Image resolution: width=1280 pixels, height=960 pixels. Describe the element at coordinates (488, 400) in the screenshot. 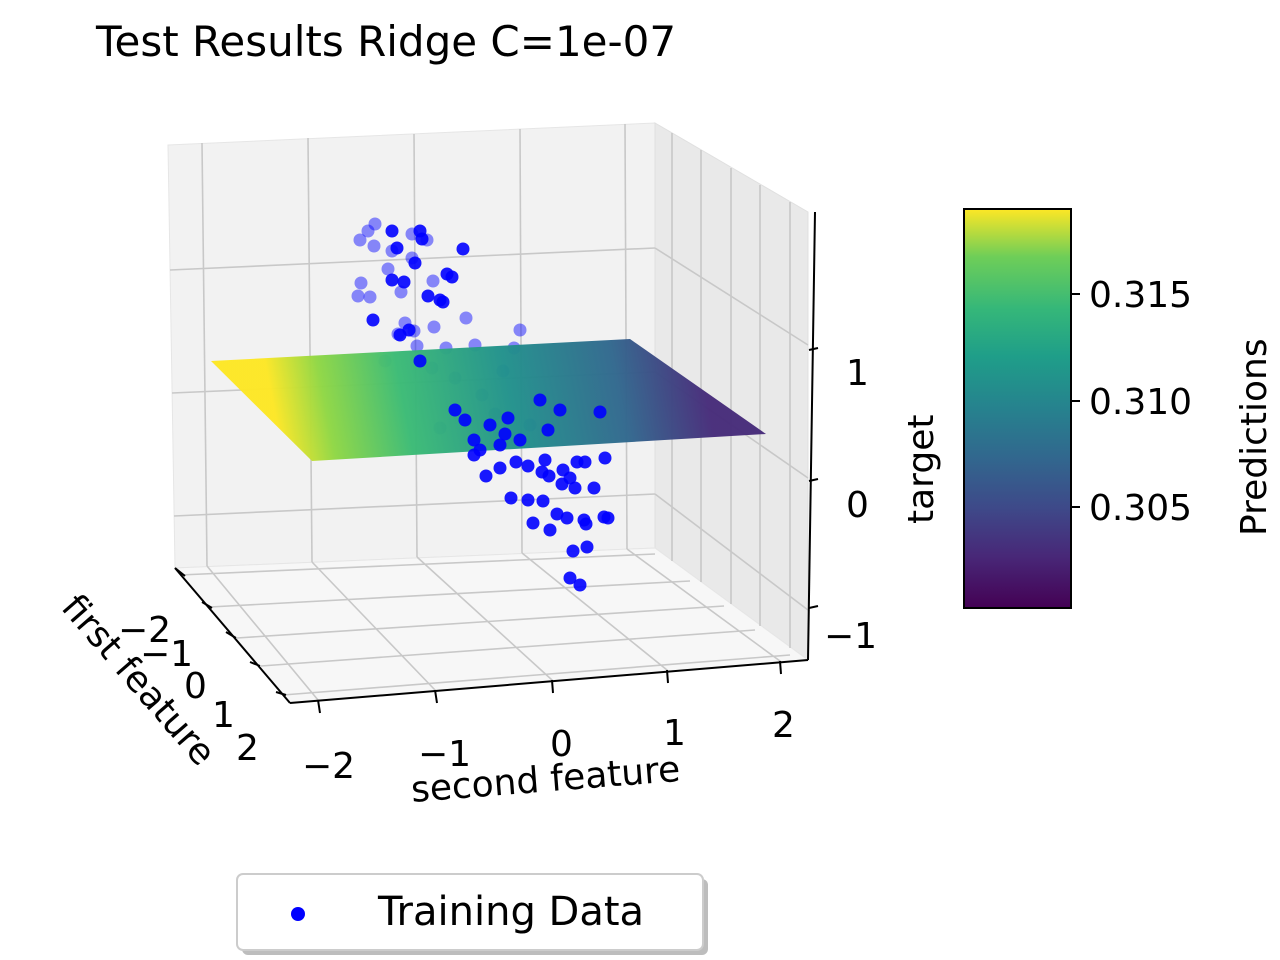

I see `prediction-surface` at that location.